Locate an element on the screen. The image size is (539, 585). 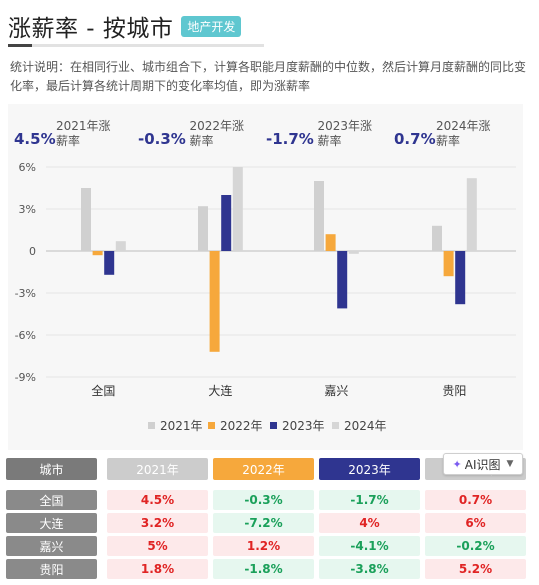
row-value: -4.1% is located at coordinates (369, 546).